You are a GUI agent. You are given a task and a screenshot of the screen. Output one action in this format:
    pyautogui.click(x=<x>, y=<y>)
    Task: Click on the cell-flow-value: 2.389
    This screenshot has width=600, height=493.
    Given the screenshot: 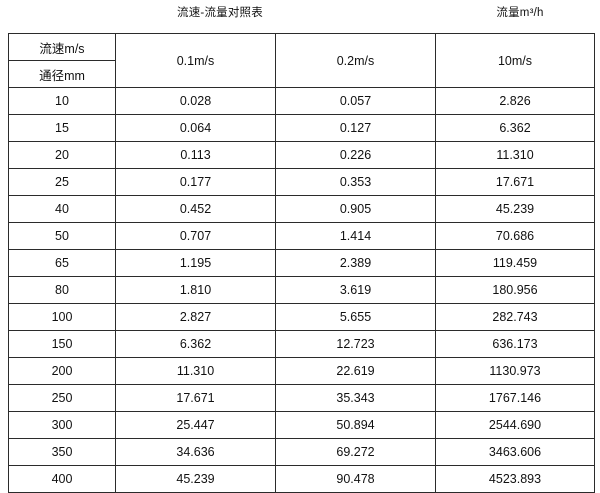 What is the action you would take?
    pyautogui.click(x=355, y=263)
    